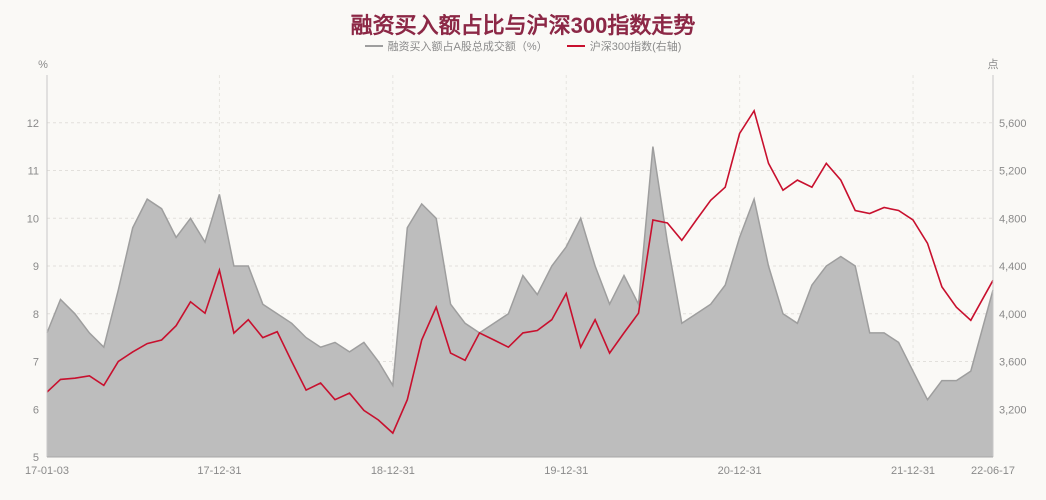 This screenshot has height=500, width=1046. I want to click on x-axis-tick-label: 21-12-31, so click(913, 471).